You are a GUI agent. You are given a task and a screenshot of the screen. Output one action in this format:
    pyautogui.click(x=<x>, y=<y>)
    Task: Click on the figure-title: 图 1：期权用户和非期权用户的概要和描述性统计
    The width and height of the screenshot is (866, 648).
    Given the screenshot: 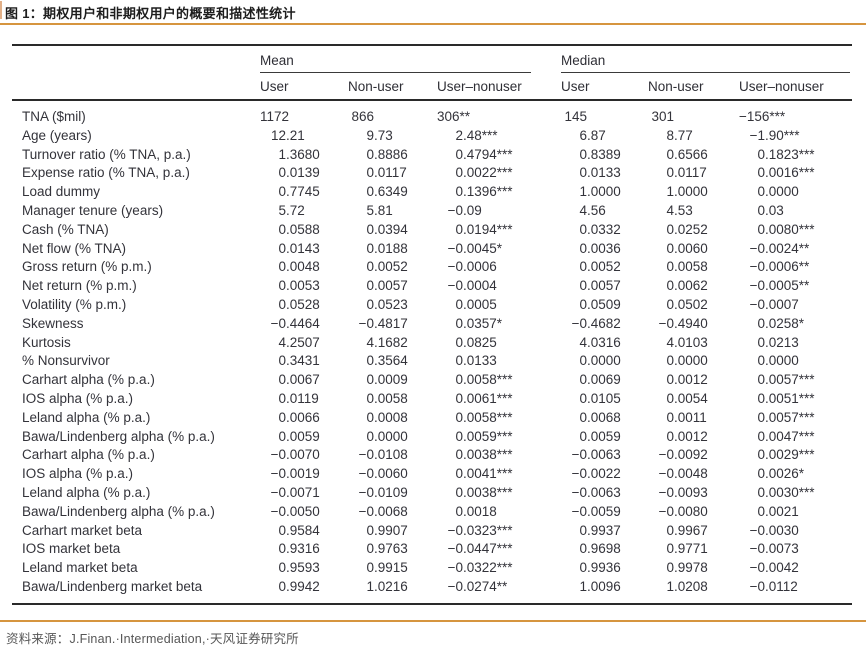 What is the action you would take?
    pyautogui.click(x=150, y=13)
    